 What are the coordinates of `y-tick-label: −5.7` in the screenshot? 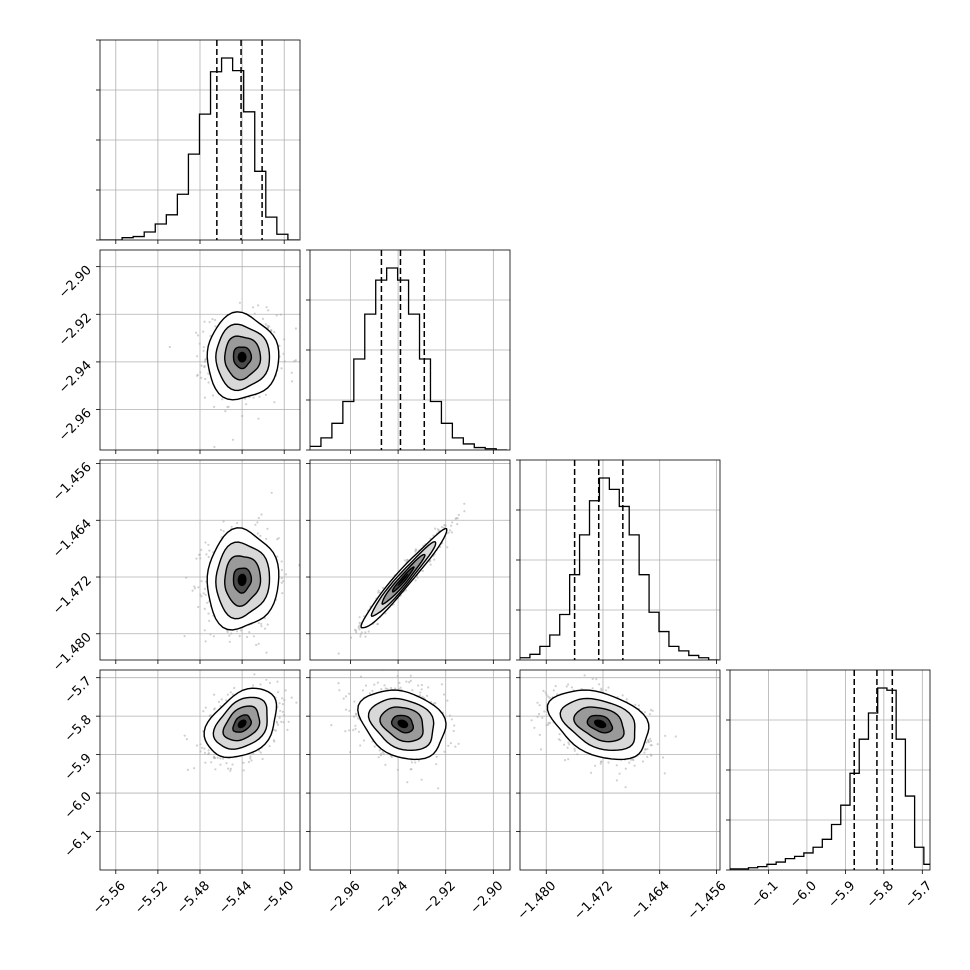 It's located at (78, 690).